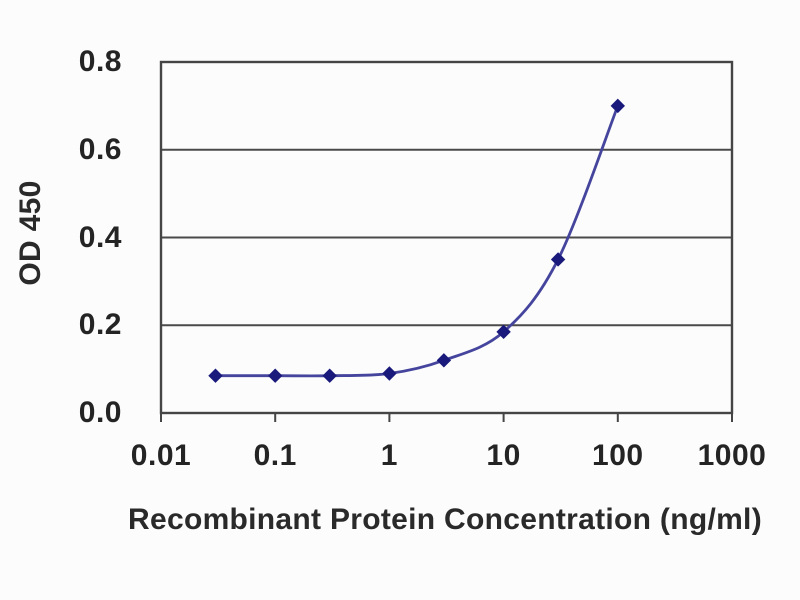 This screenshot has width=800, height=600. Describe the element at coordinates (30, 233) in the screenshot. I see `y-axis-title: OD 450` at that location.